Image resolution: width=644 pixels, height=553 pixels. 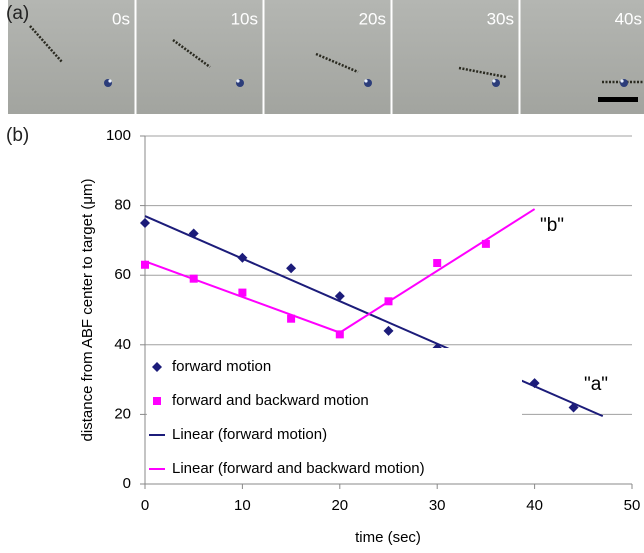 What do you see at coordinates (340, 271) in the screenshot?
I see `trend-line` at bounding box center [340, 271].